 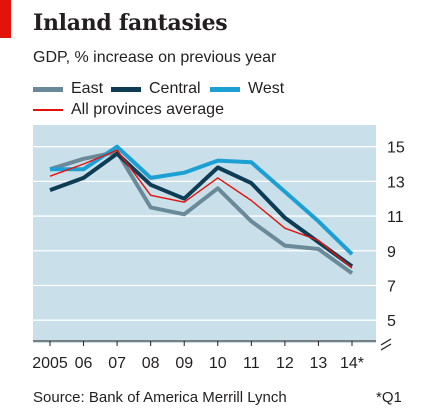 What do you see at coordinates (204, 343) in the screenshot?
I see `x-tick-marks` at bounding box center [204, 343].